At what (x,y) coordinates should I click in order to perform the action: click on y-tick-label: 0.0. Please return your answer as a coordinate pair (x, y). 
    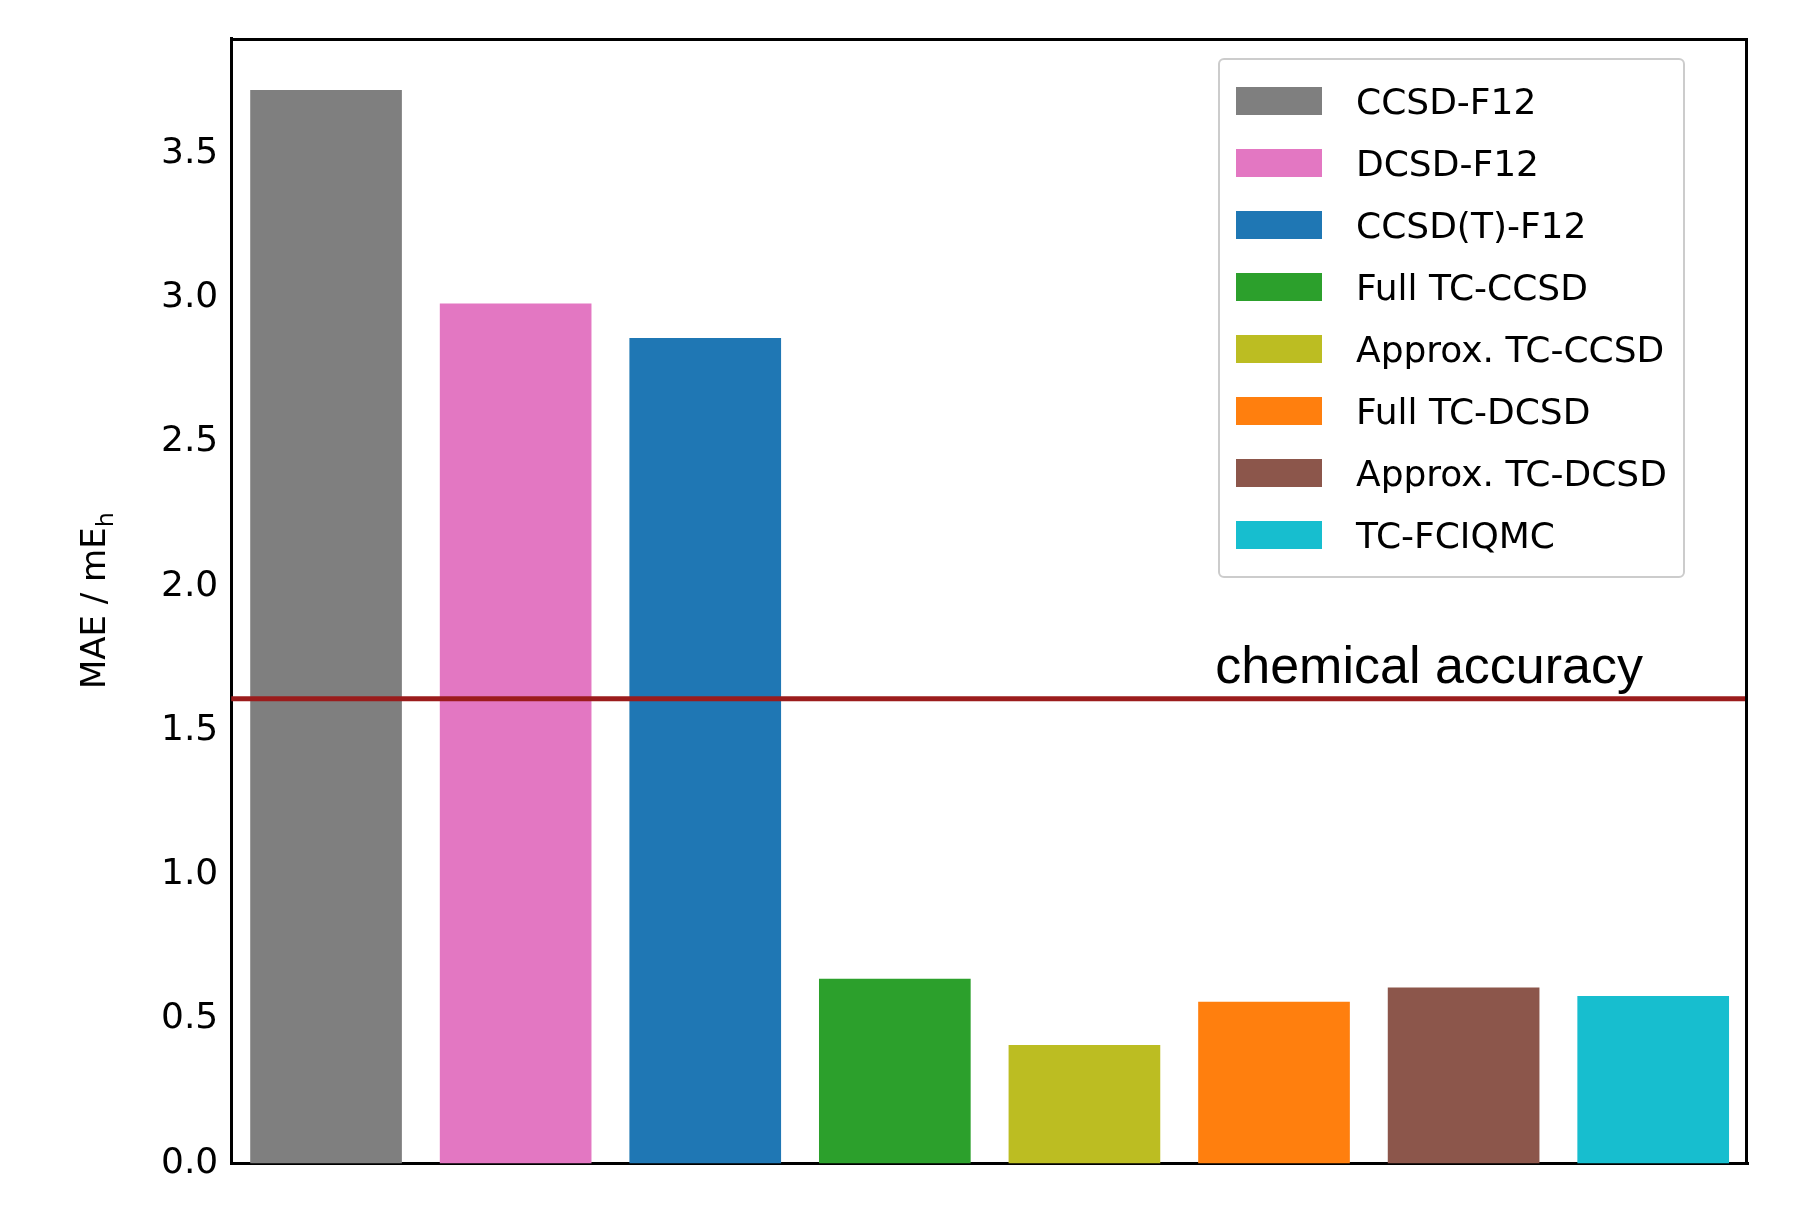
    Looking at the image, I should click on (189, 1160).